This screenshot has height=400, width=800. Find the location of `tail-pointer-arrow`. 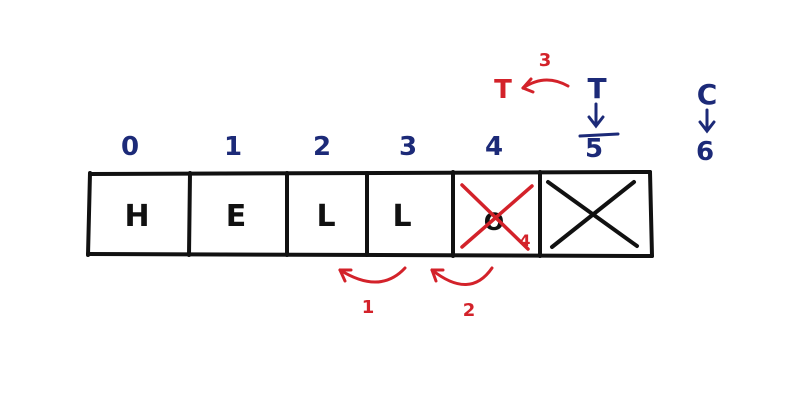

tail-pointer-arrow is located at coordinates (599, 120).